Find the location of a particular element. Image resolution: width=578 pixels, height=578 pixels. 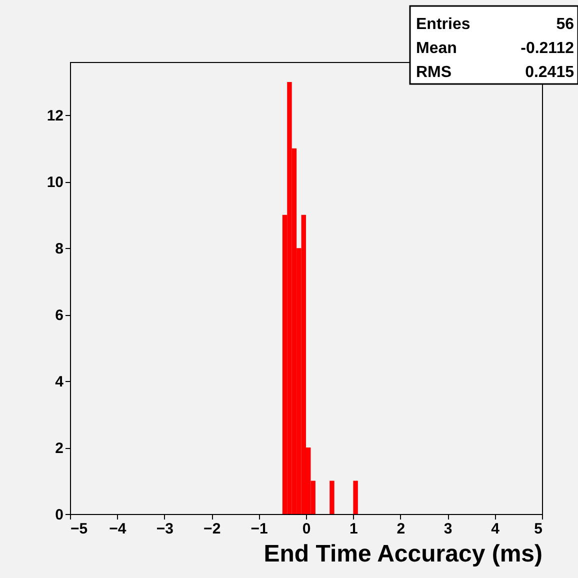

text: RMS 0.2415 is located at coordinates (495, 72).